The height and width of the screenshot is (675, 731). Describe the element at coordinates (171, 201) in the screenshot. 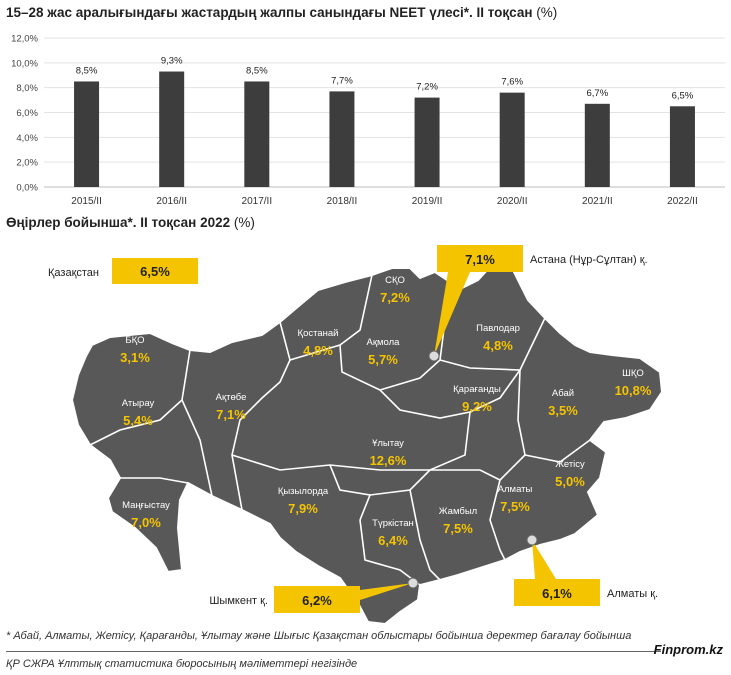

I see `x-tick-label: 2016/II` at that location.